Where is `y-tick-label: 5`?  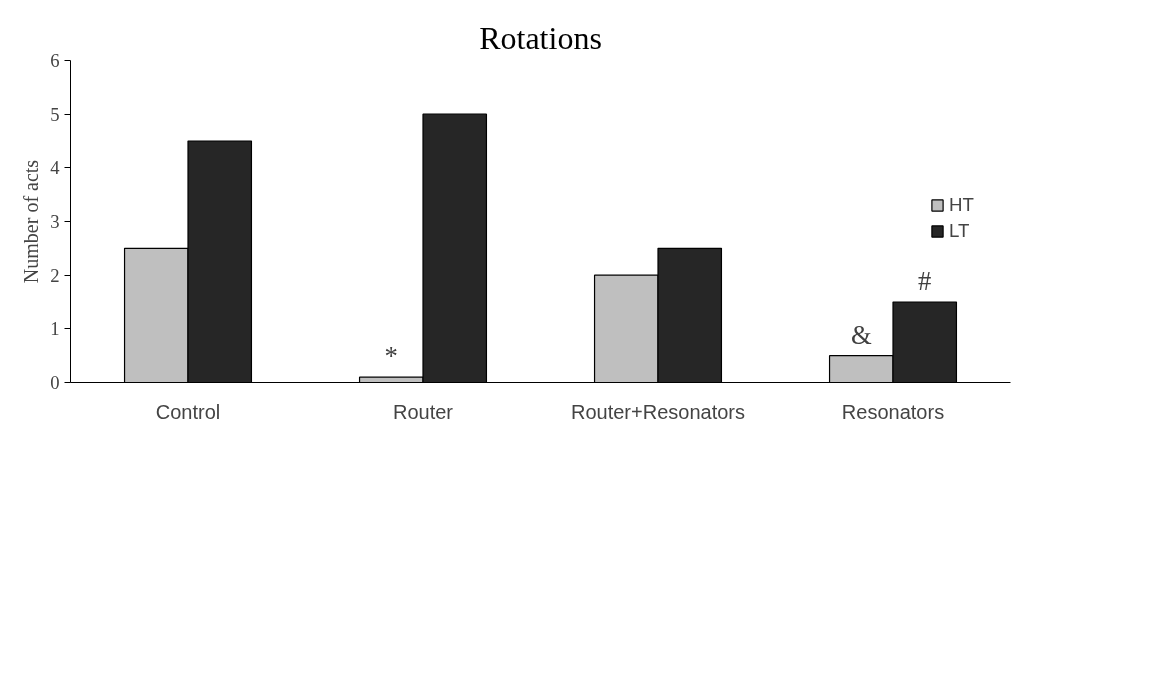
y-tick-label: 5 is located at coordinates (55, 114).